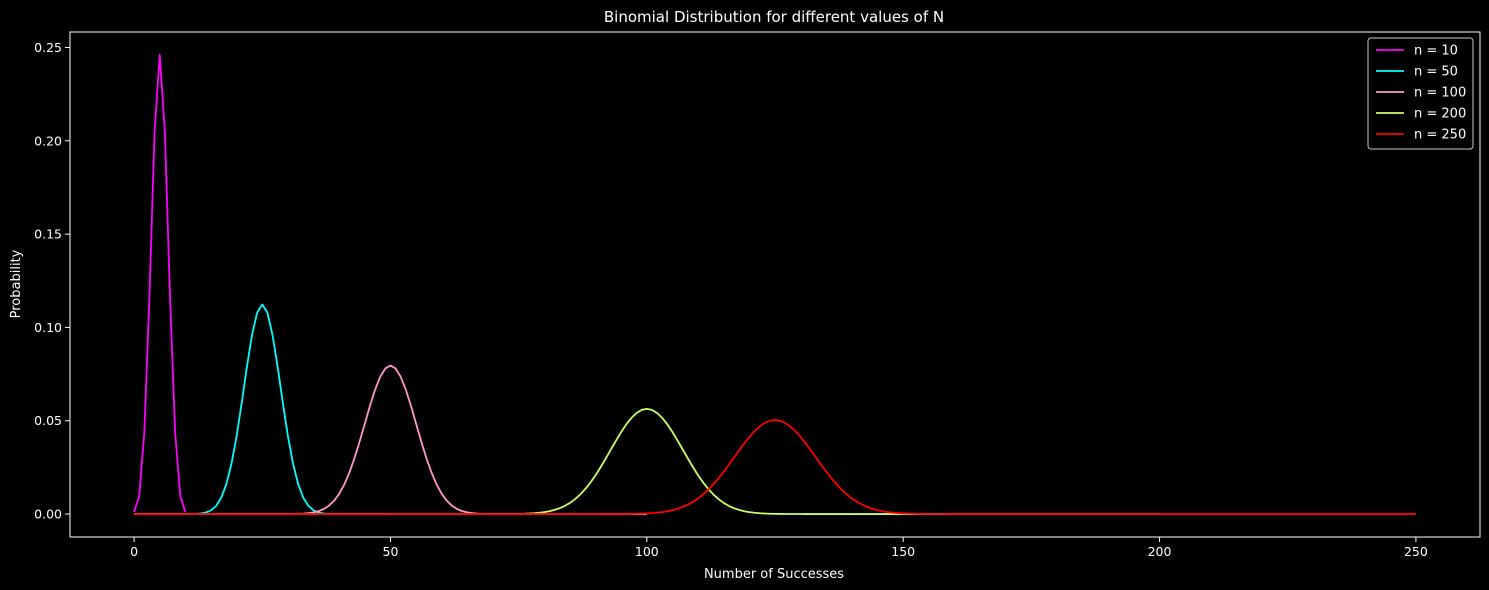 The height and width of the screenshot is (590, 1489). Describe the element at coordinates (1436, 51) in the screenshot. I see `legend-label: n = 10` at that location.